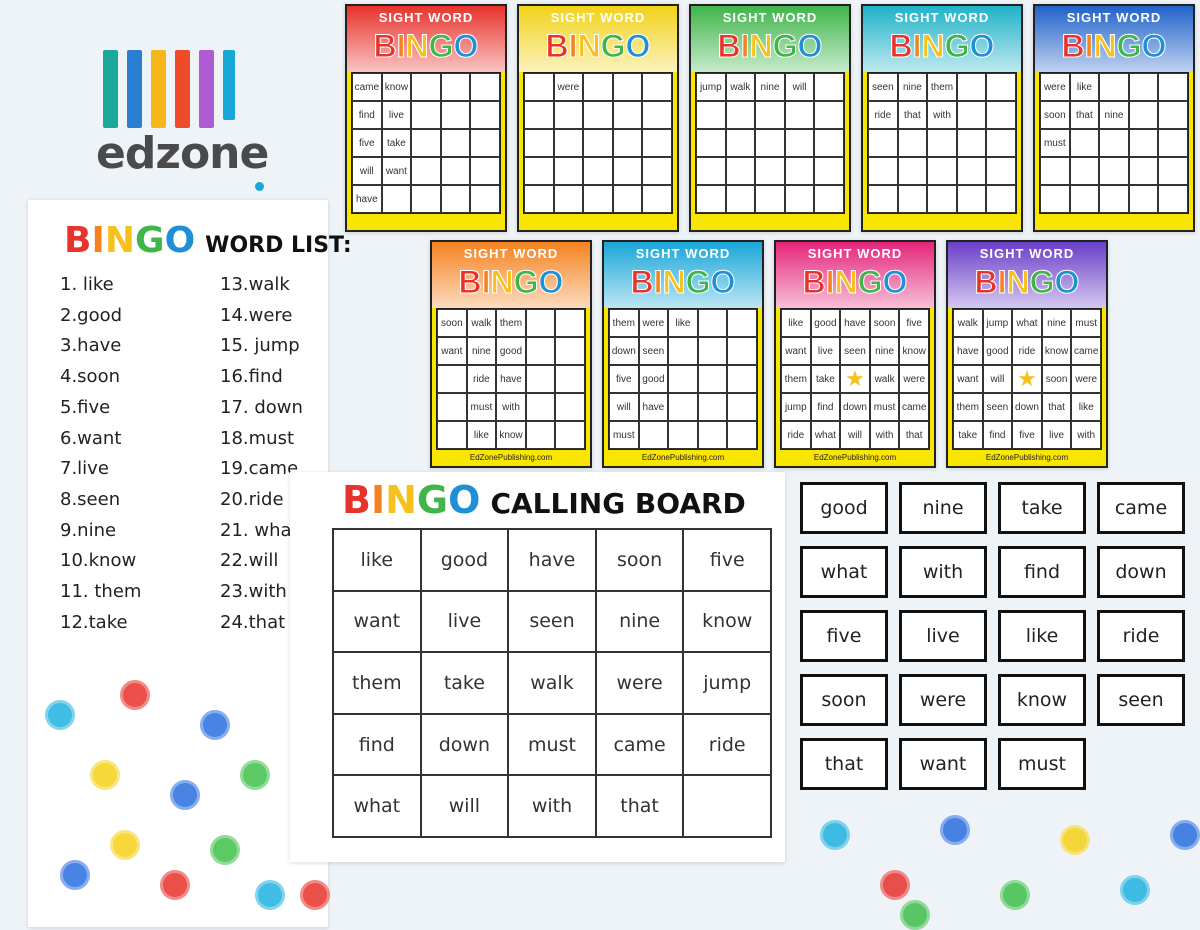 The height and width of the screenshot is (930, 1200). I want to click on card-footer: EdZonePublishing.com, so click(855, 457).